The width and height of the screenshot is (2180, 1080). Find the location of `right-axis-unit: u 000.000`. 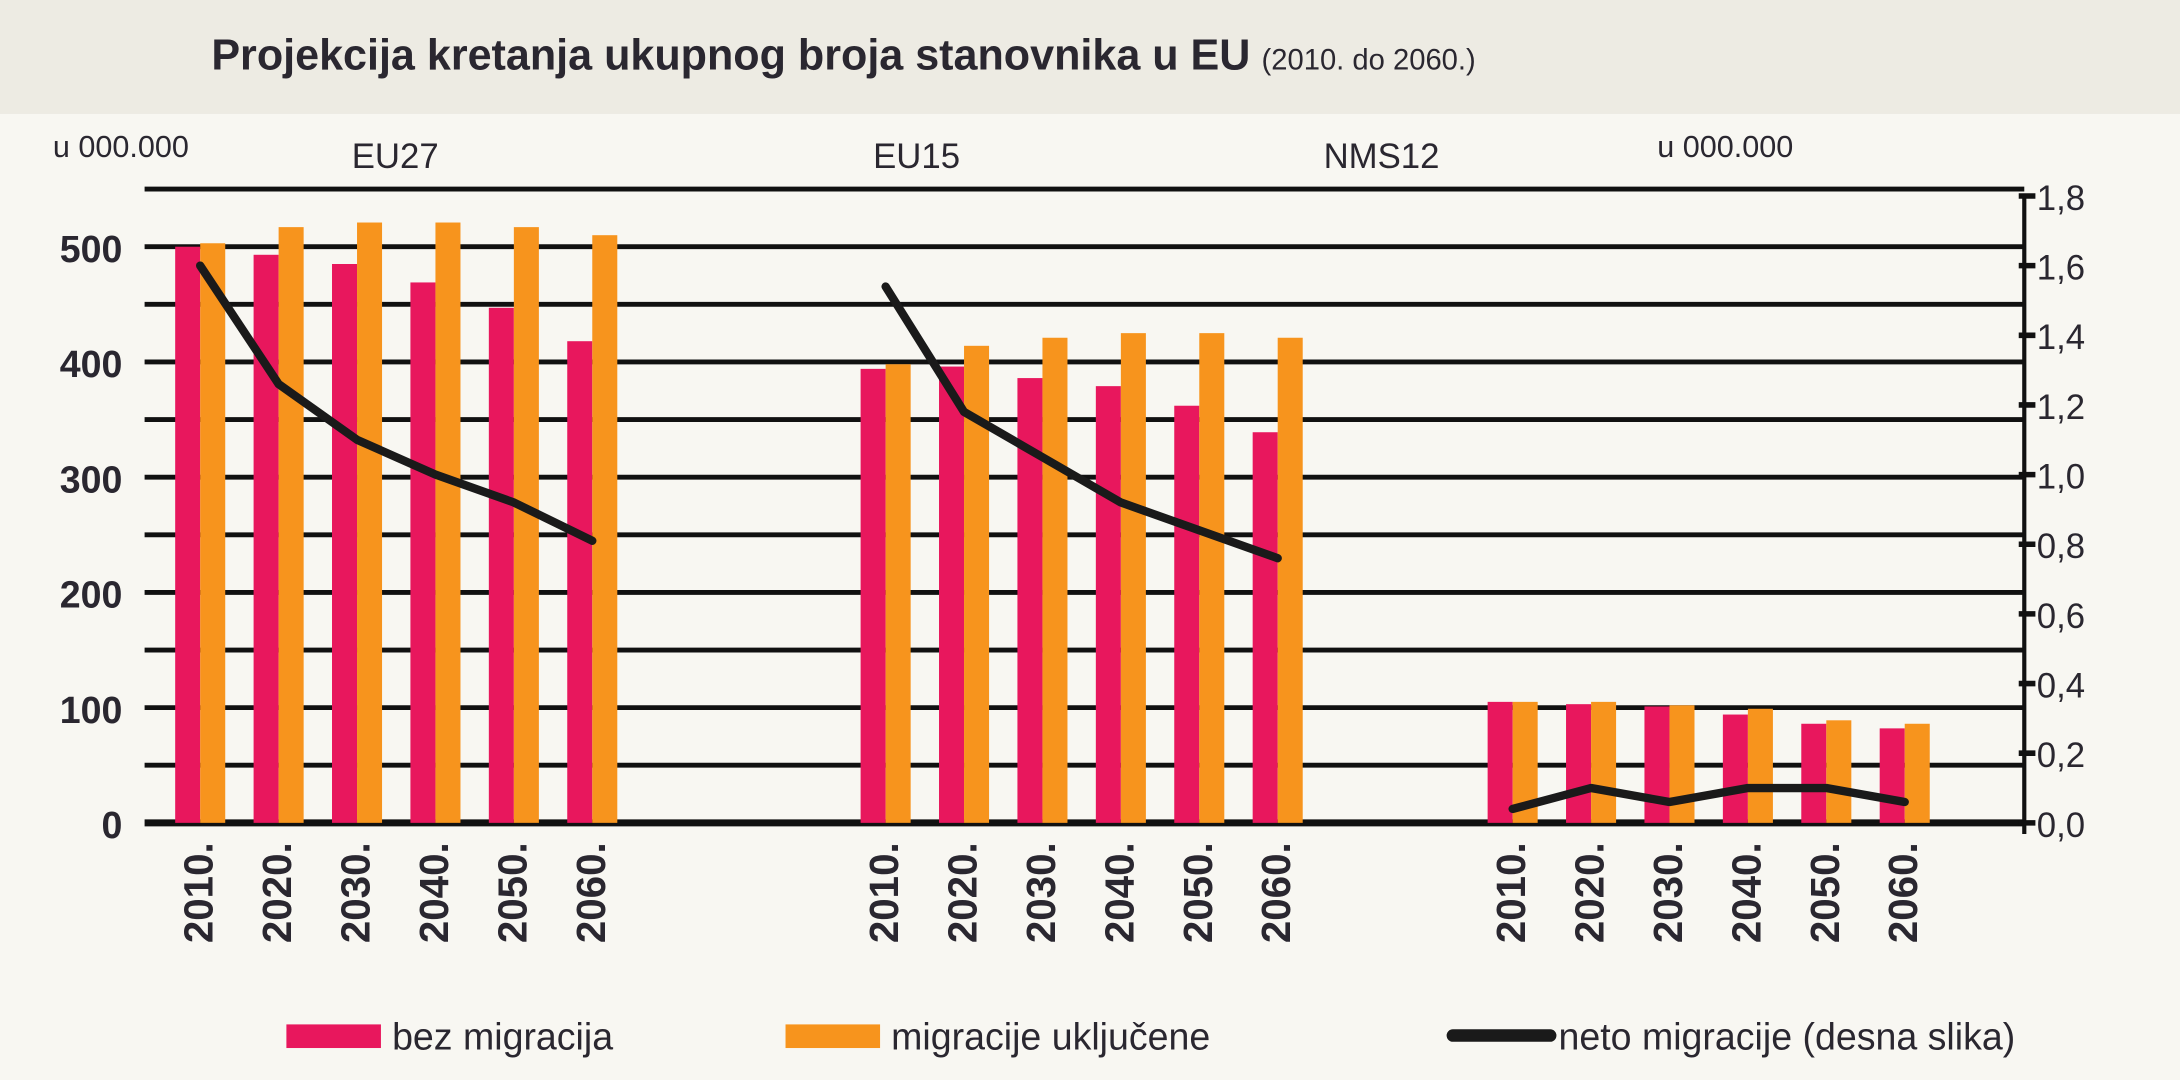

right-axis-unit: u 000.000 is located at coordinates (1725, 147).